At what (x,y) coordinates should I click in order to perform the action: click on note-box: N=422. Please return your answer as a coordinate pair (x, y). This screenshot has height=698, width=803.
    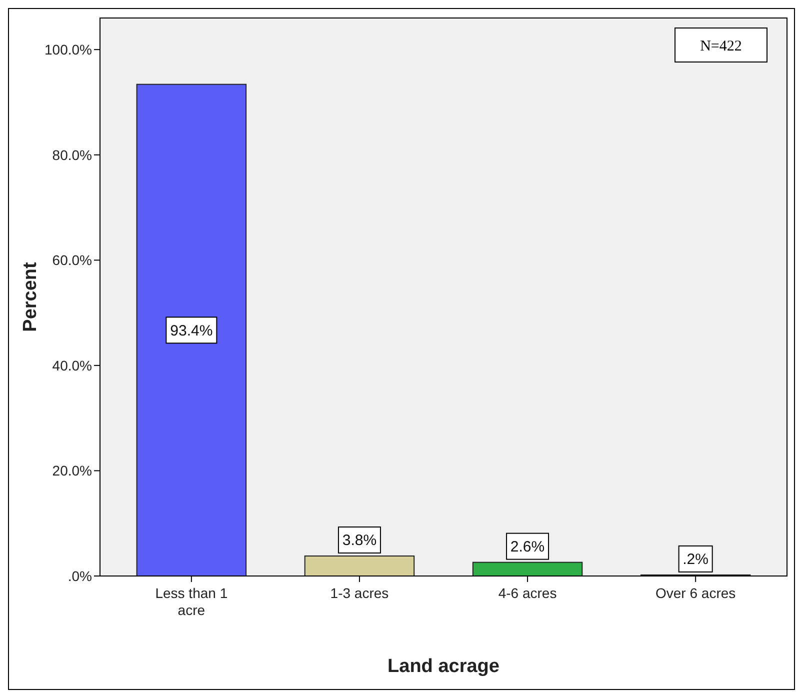
    Looking at the image, I should click on (721, 45).